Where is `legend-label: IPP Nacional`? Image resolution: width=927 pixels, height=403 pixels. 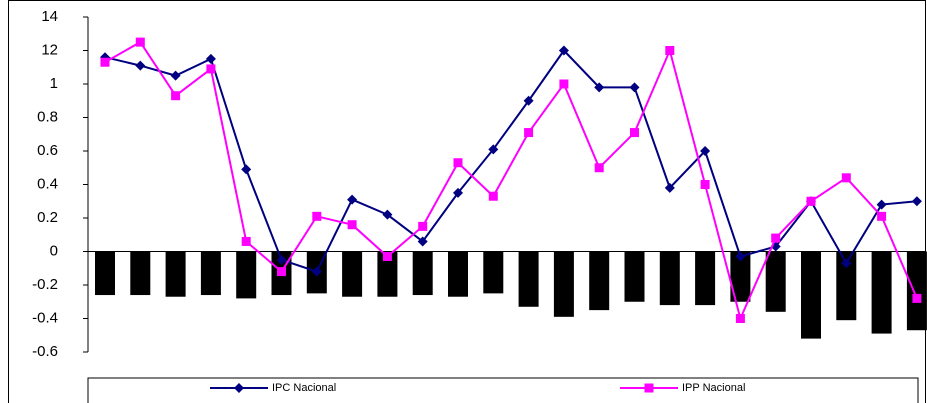 legend-label: IPP Nacional is located at coordinates (713, 388).